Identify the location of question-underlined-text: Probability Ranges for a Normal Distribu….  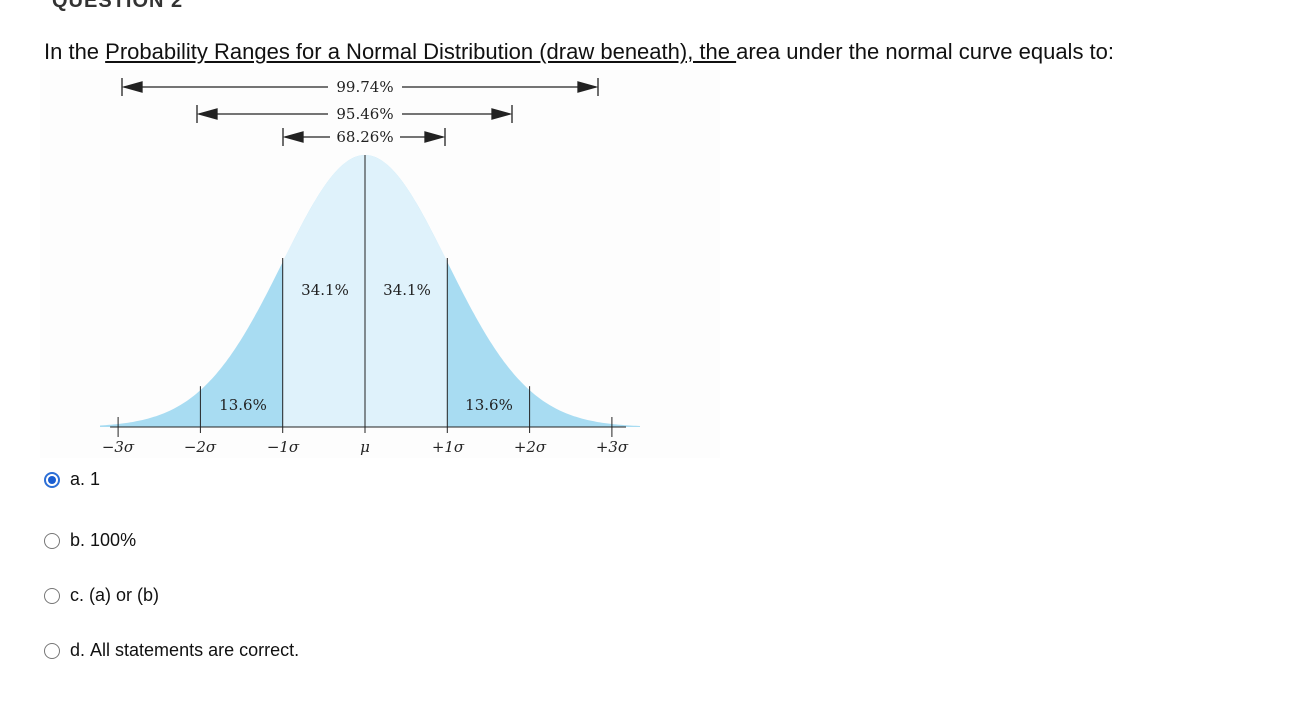
(421, 51).